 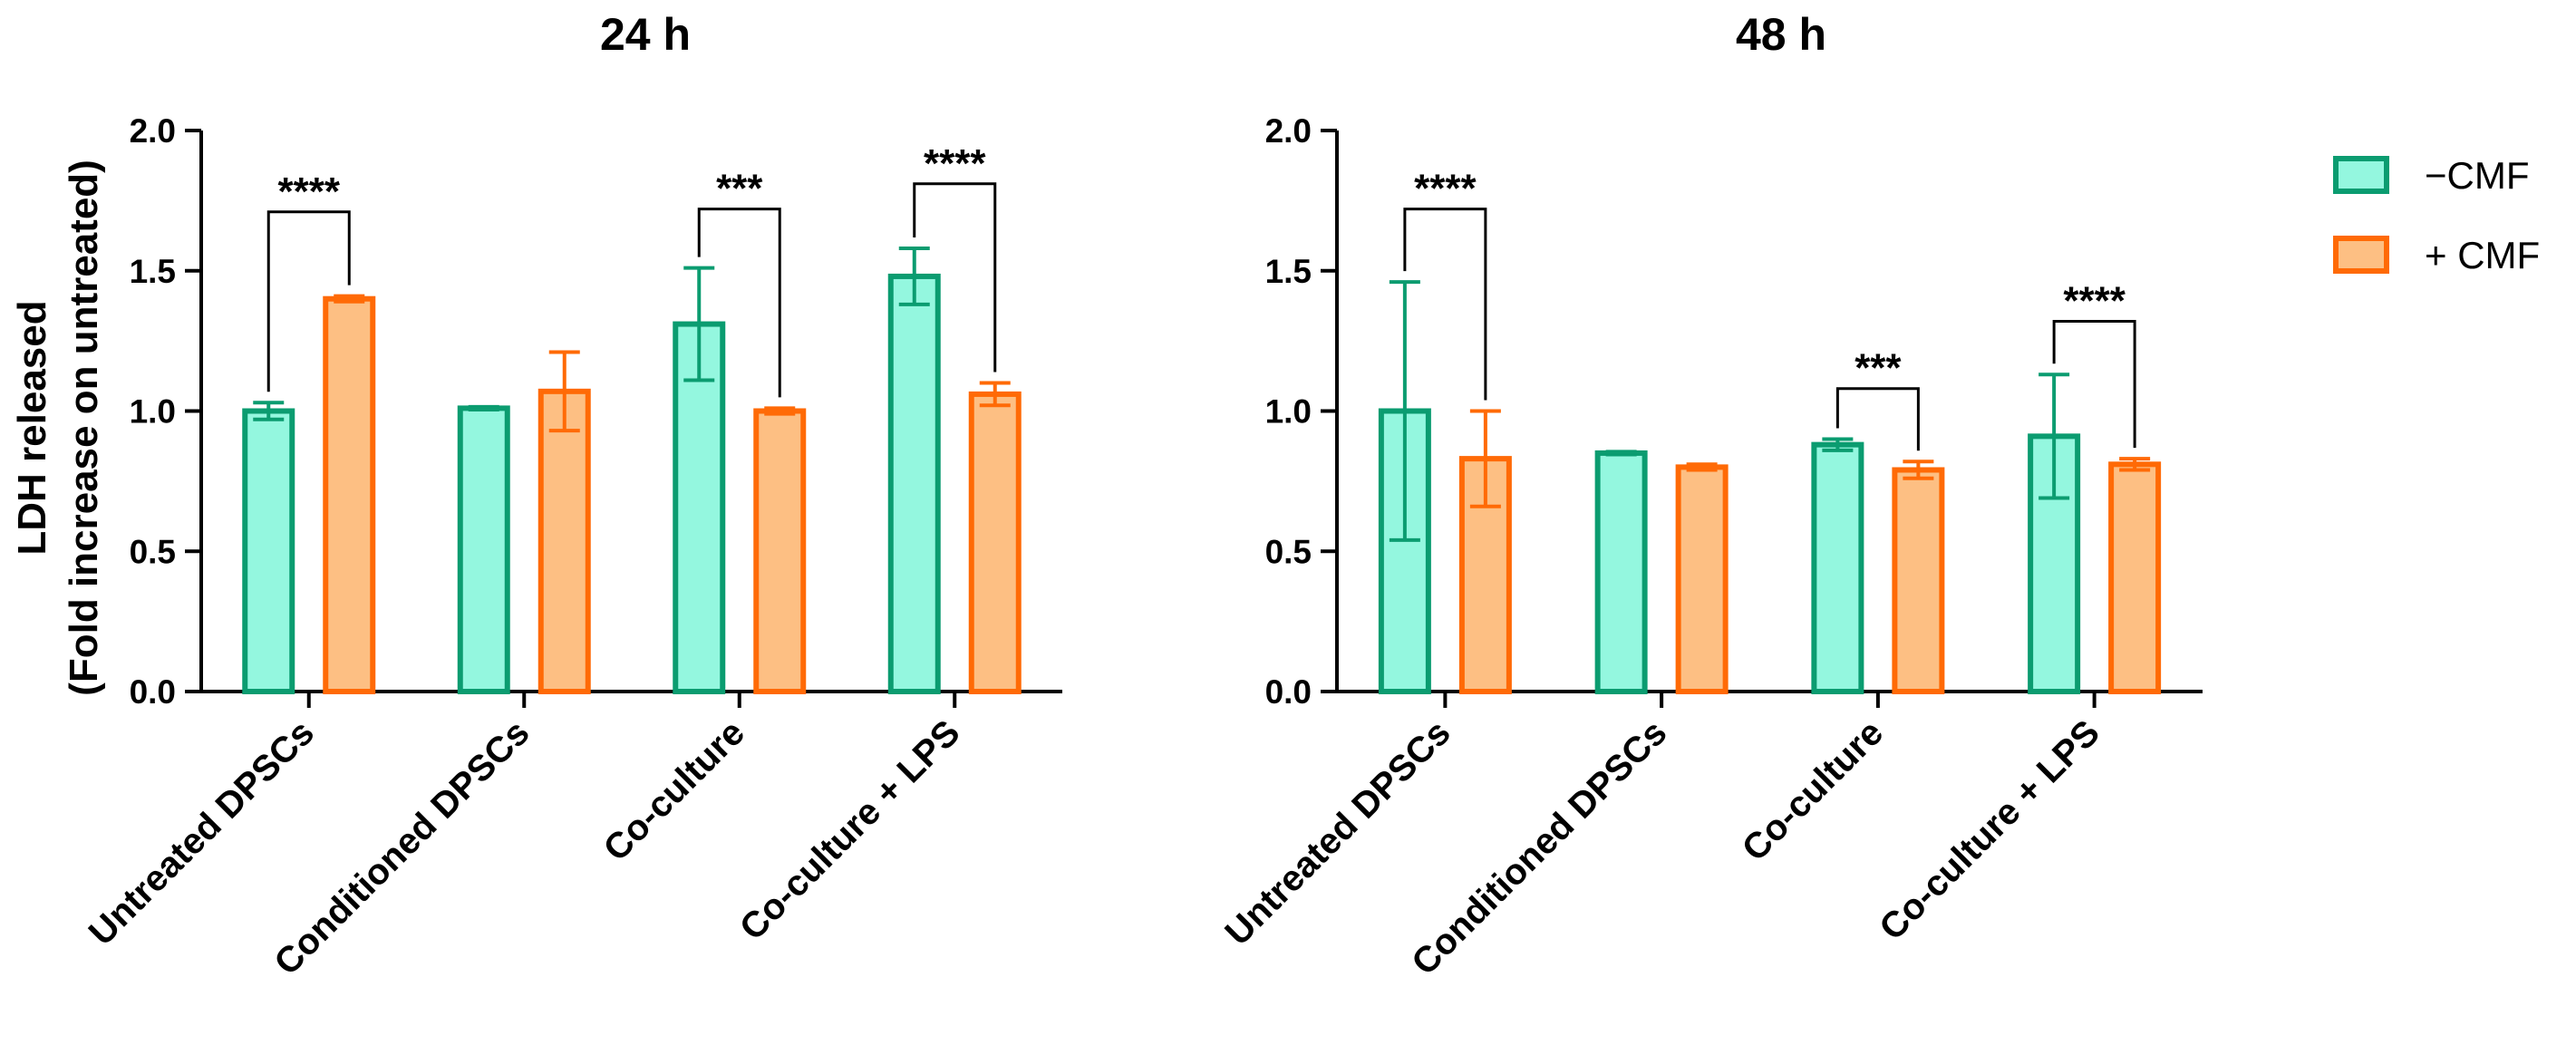 What do you see at coordinates (2477, 175) in the screenshot?
I see `legend-label-minus-cmf: −CMF` at bounding box center [2477, 175].